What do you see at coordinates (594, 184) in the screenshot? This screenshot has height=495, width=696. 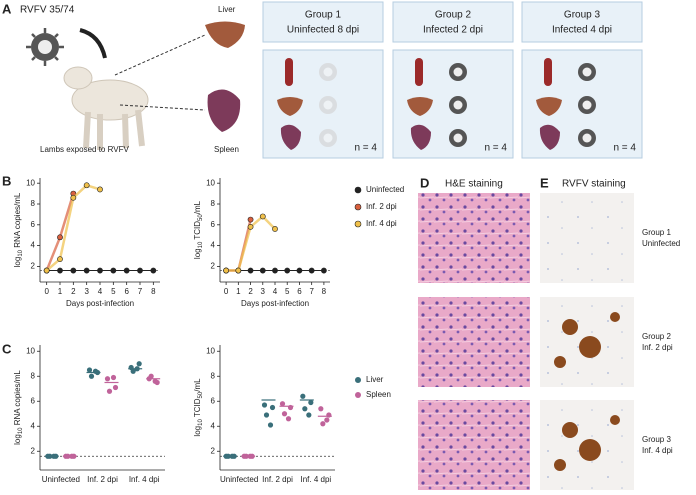 I see `panel-title: RVFV staining` at bounding box center [594, 184].